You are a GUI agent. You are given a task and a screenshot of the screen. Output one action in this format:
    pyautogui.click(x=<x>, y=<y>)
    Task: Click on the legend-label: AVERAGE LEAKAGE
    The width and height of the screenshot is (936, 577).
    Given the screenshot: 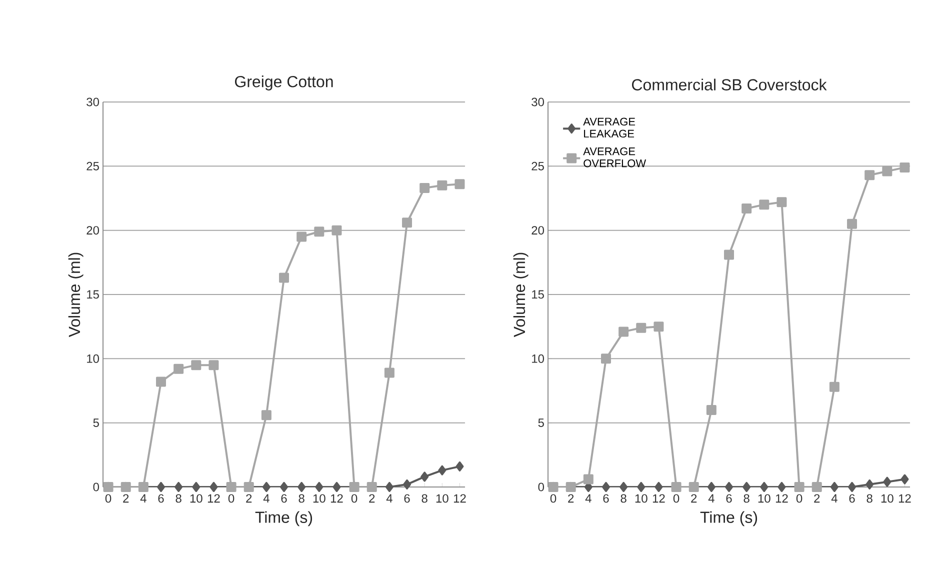 What is the action you would take?
    pyautogui.click(x=609, y=128)
    